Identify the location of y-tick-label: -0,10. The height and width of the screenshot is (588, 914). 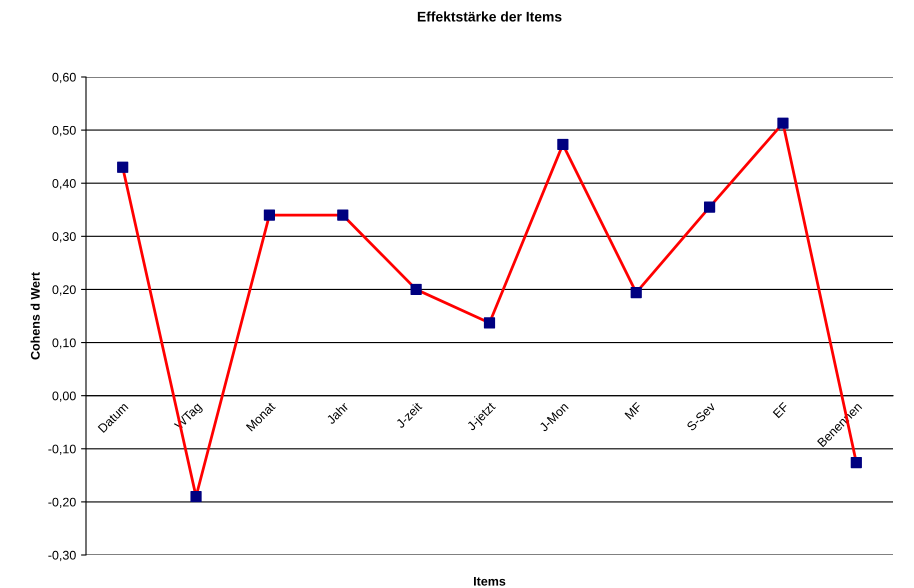
(62, 449).